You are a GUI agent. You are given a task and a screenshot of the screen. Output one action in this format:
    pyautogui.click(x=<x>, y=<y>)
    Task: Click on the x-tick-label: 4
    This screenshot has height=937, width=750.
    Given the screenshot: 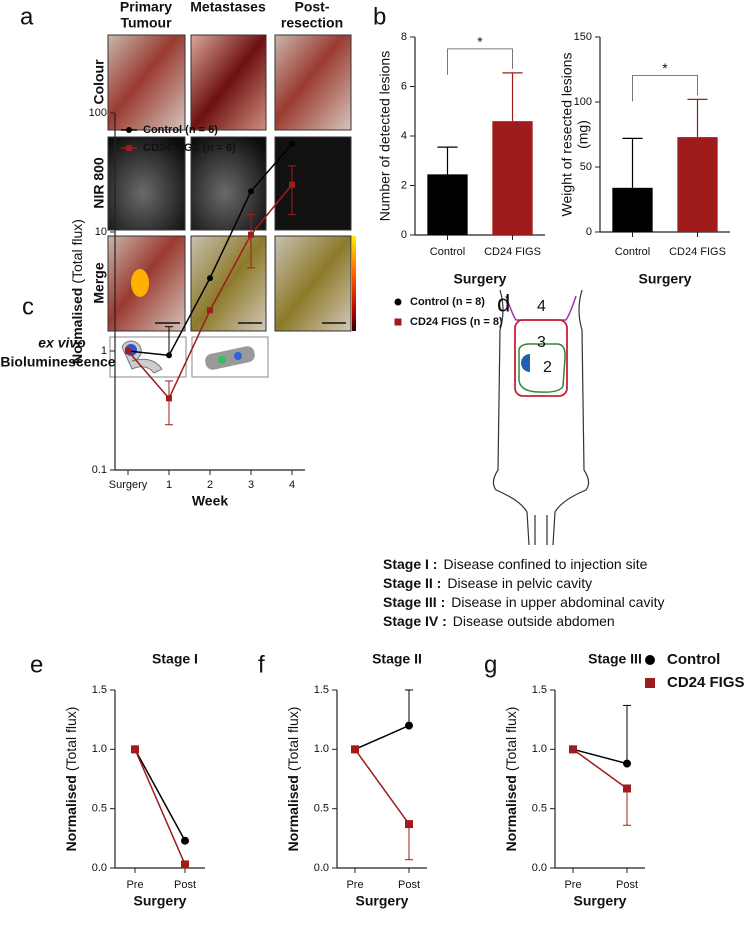 What is the action you would take?
    pyautogui.click(x=292, y=485)
    